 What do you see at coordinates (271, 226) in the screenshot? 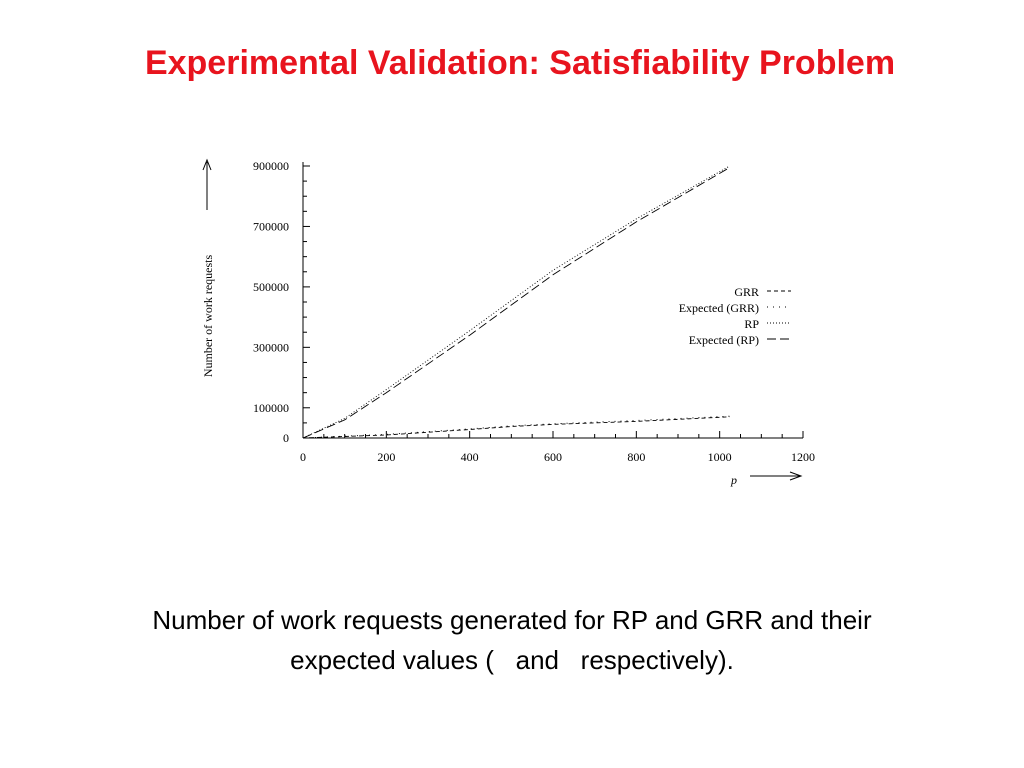
I see `y-tick-label: 700000` at bounding box center [271, 226].